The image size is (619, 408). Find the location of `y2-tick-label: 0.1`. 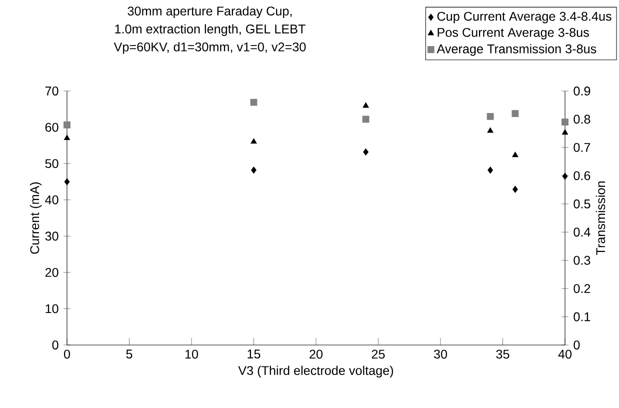

y2-tick-label: 0.1 is located at coordinates (582, 317).